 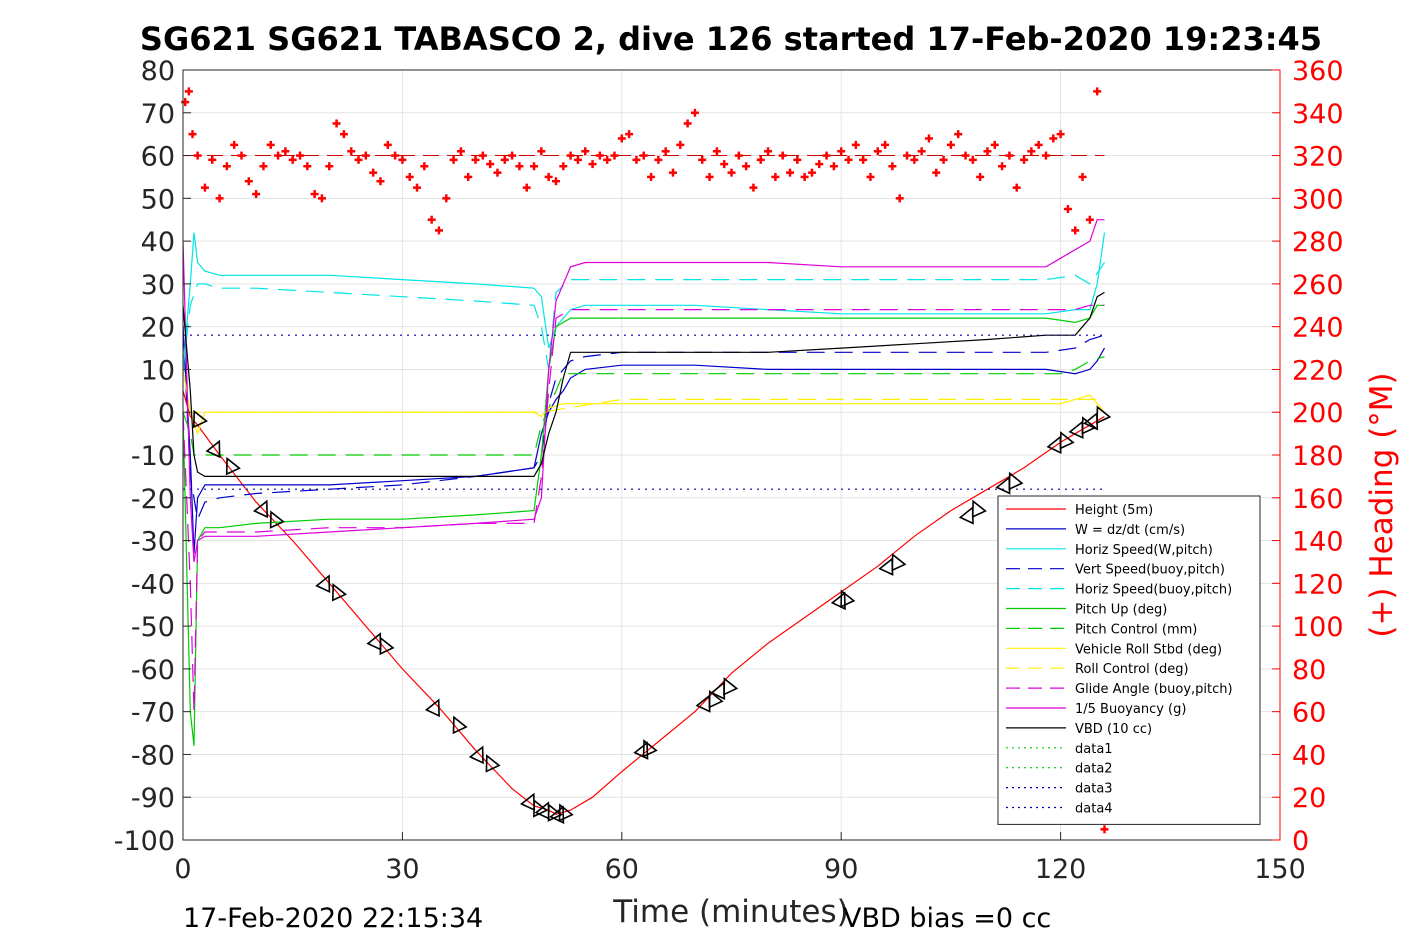 I want to click on legend-entry-label: 1/5 Buoyancy (g), so click(x=1130, y=709).